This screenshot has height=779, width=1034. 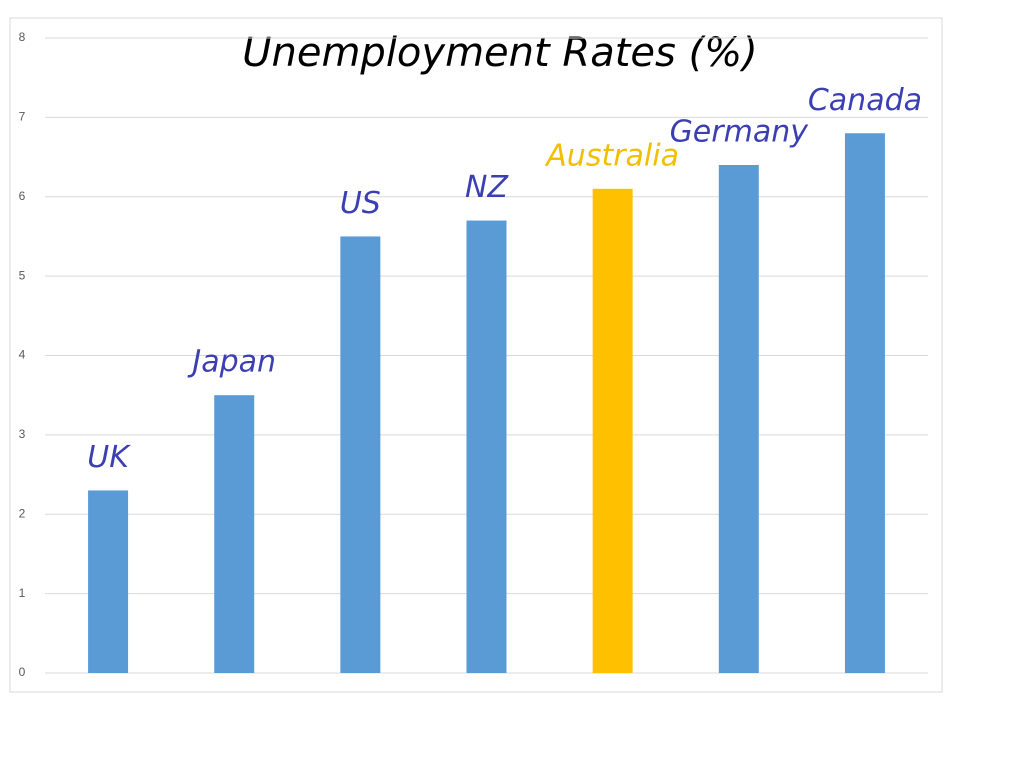 What do you see at coordinates (22, 117) in the screenshot?
I see `y-tick-label: 7` at bounding box center [22, 117].